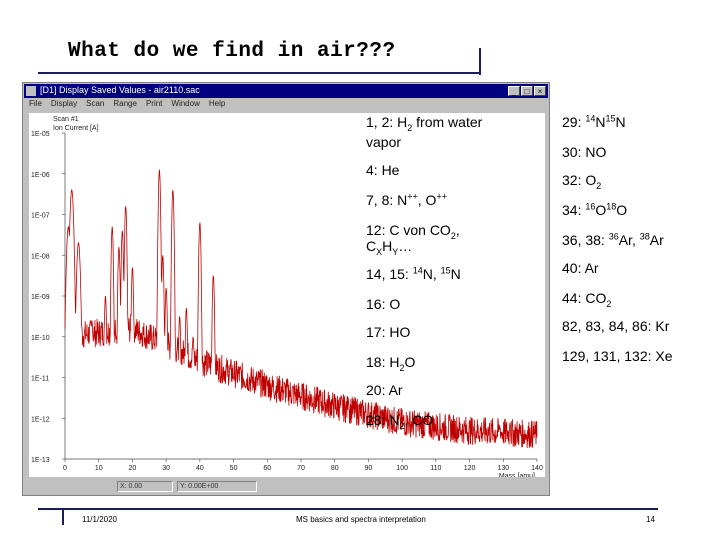 The height and width of the screenshot is (540, 720). I want to click on peak-note: 82, 83, 84, 86: Kr, so click(616, 326).